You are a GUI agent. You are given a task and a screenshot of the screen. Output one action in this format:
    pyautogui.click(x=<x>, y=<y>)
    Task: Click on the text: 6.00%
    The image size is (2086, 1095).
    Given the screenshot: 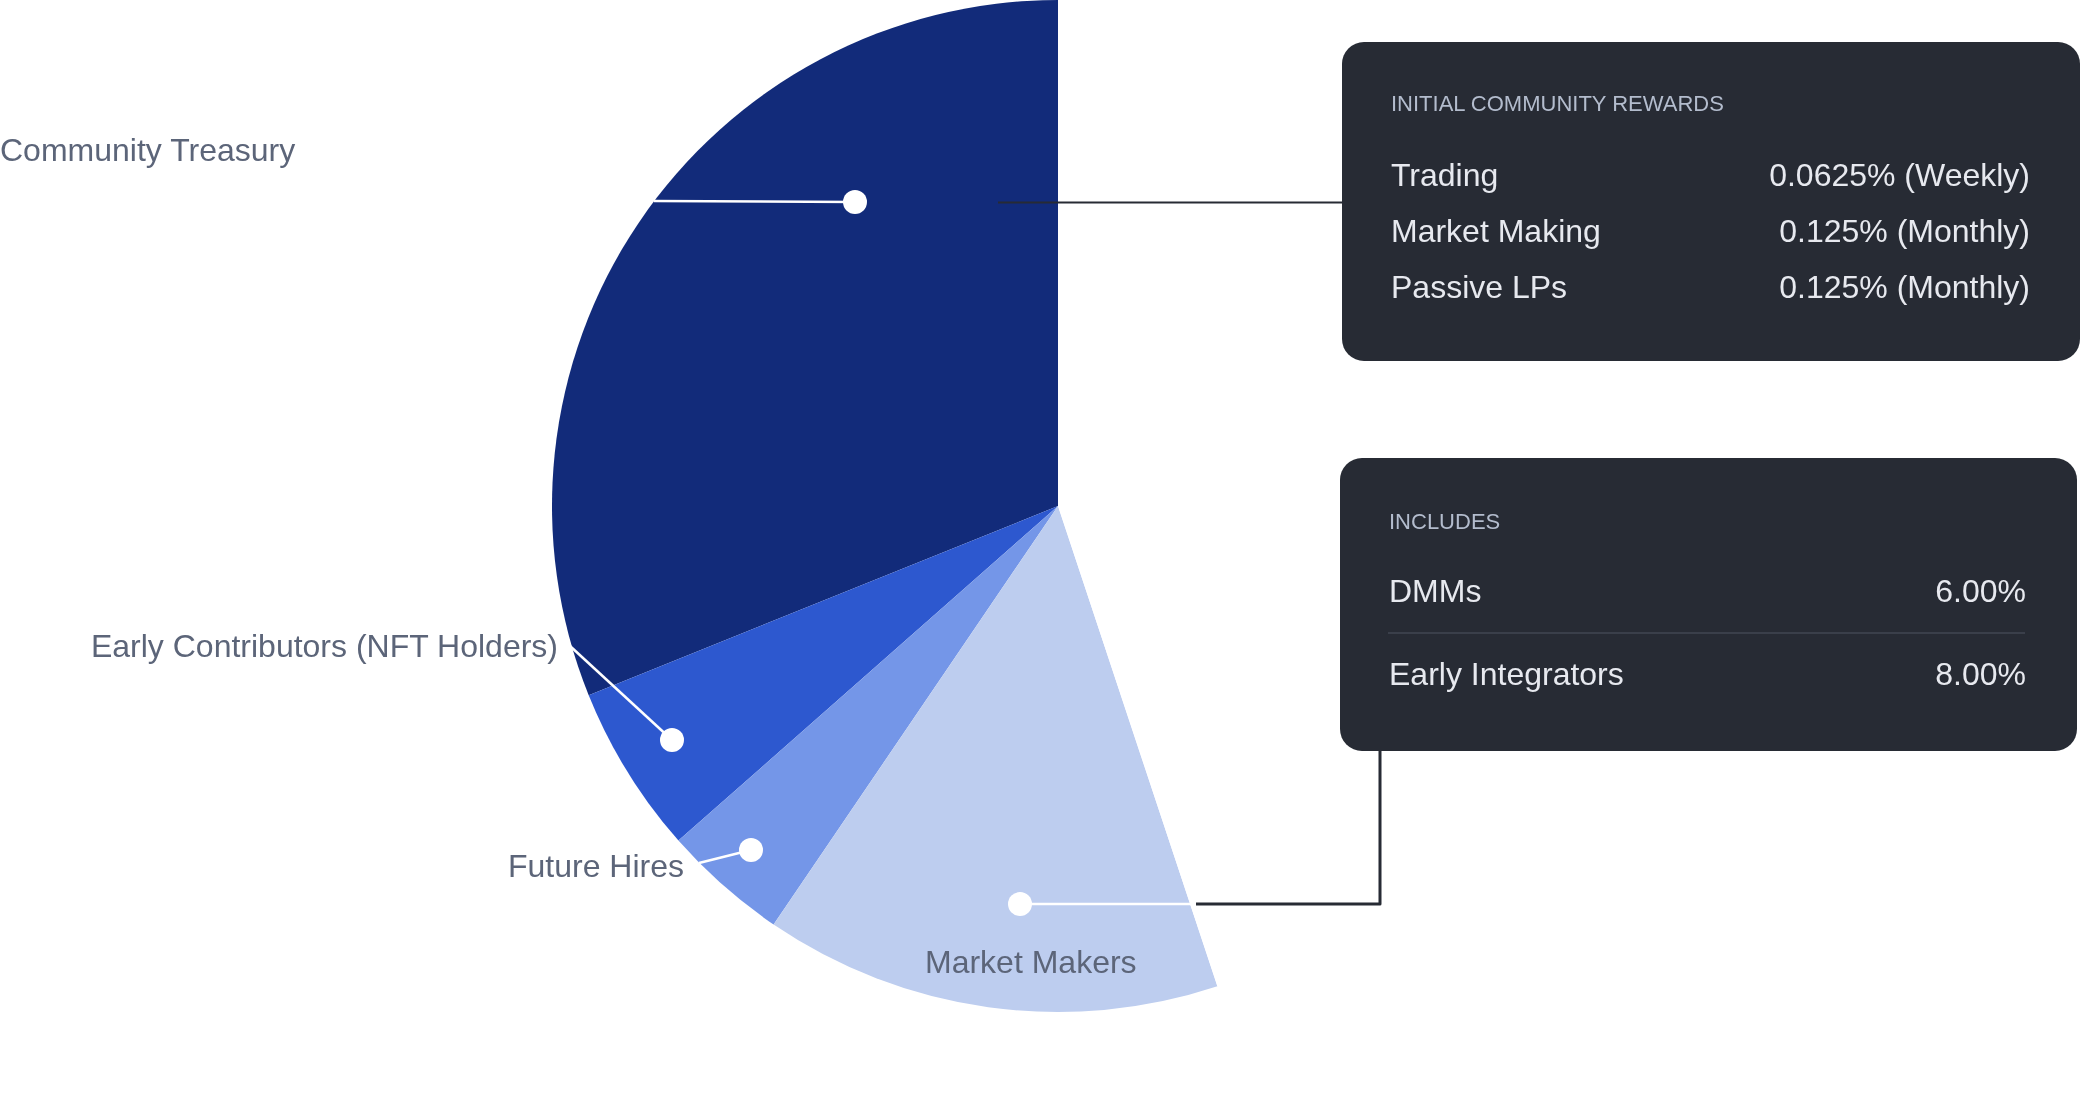 What is the action you would take?
    pyautogui.click(x=1980, y=591)
    